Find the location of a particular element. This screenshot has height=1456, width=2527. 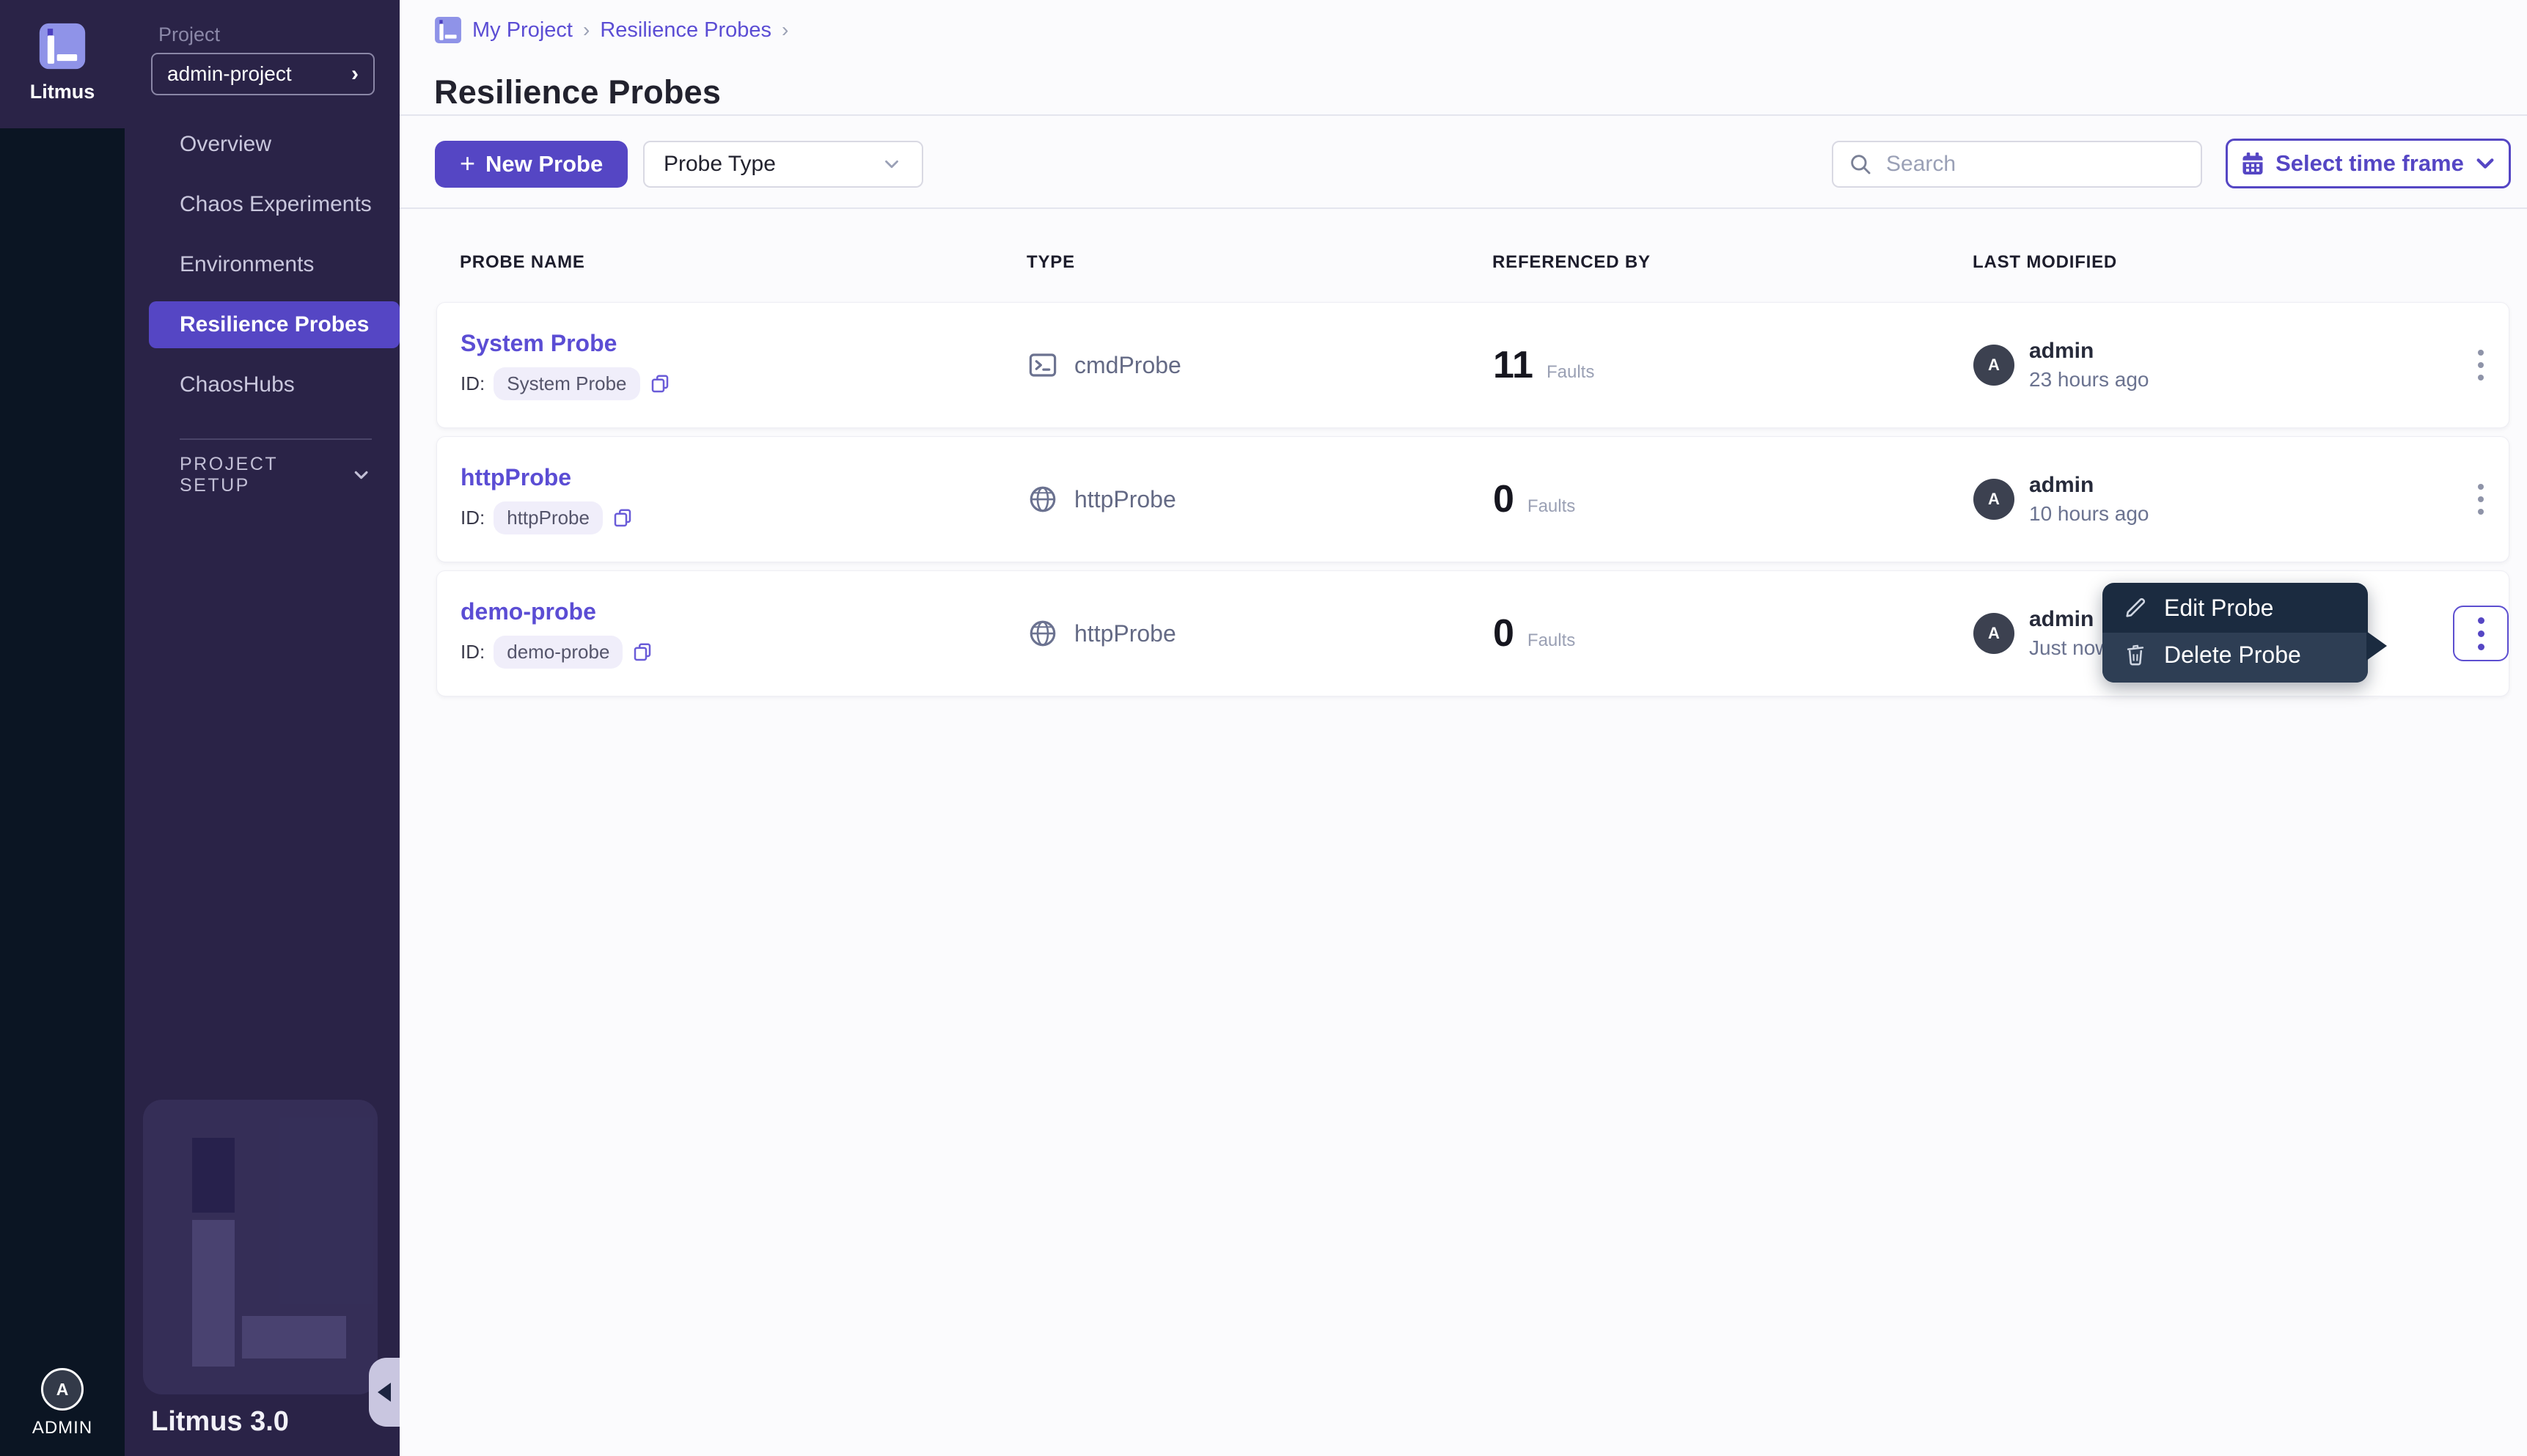

probe-type-label: Probe Type is located at coordinates (720, 164).